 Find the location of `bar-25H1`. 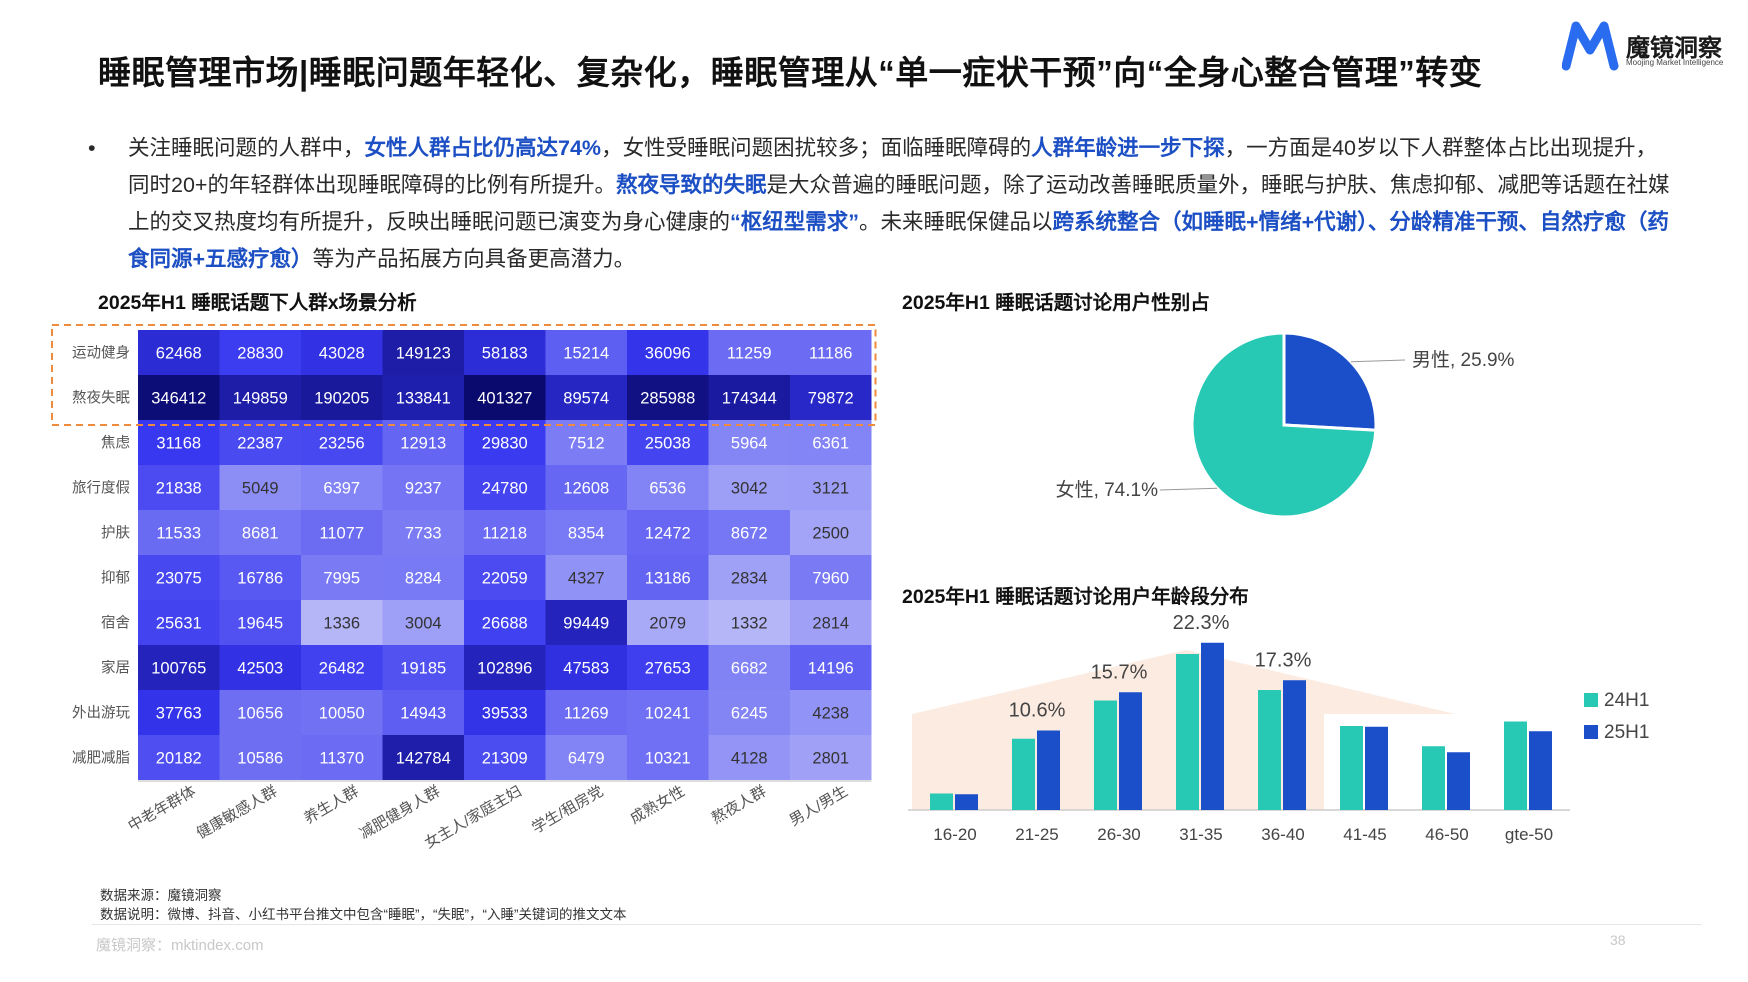

bar-25H1 is located at coordinates (1212, 726).